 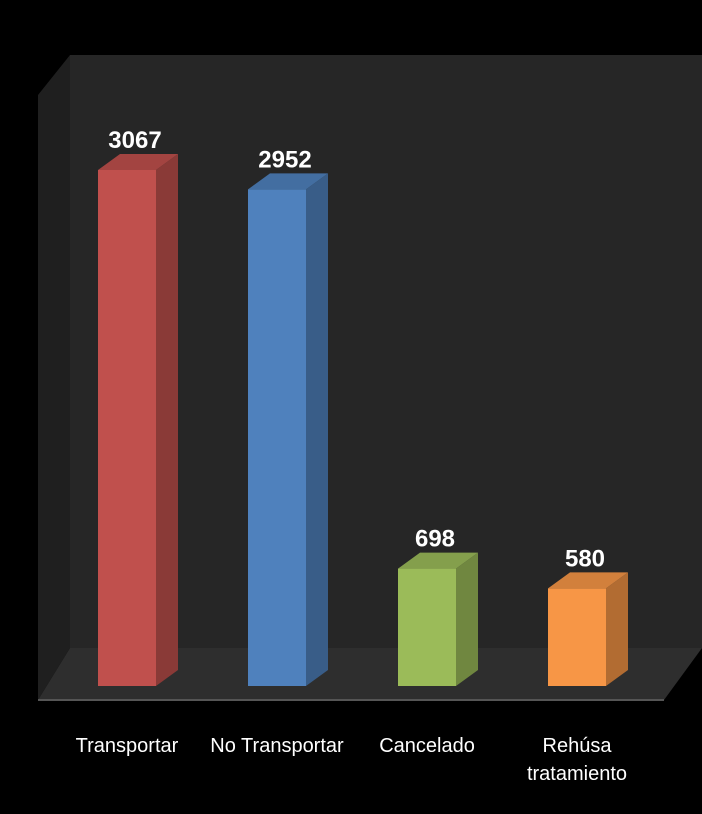 What do you see at coordinates (134, 140) in the screenshot?
I see `value-label-0: 3067` at bounding box center [134, 140].